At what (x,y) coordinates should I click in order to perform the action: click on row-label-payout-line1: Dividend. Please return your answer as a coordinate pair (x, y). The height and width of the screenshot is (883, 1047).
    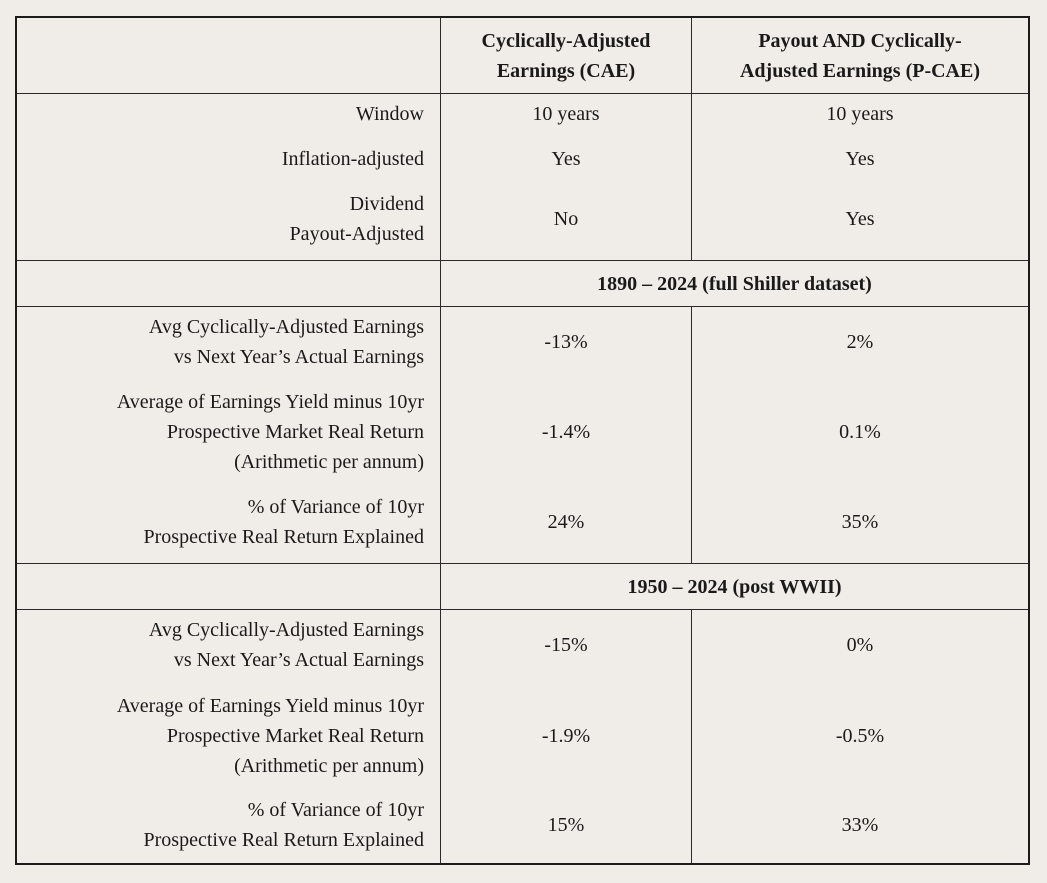
    Looking at the image, I should click on (386, 204).